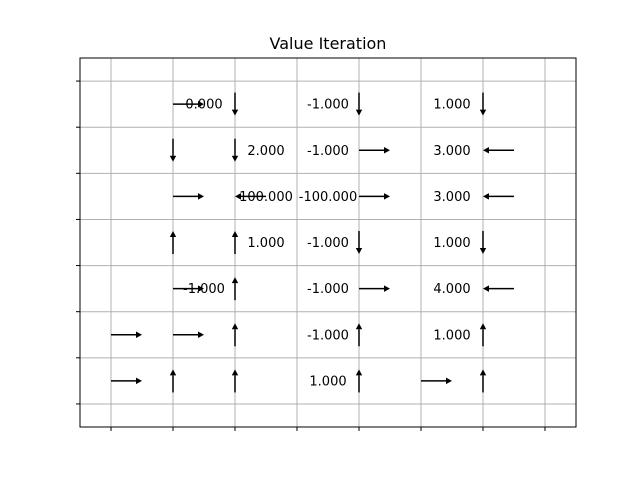 This screenshot has width=640, height=480. I want to click on state-value-label: 0.000, so click(203, 105).